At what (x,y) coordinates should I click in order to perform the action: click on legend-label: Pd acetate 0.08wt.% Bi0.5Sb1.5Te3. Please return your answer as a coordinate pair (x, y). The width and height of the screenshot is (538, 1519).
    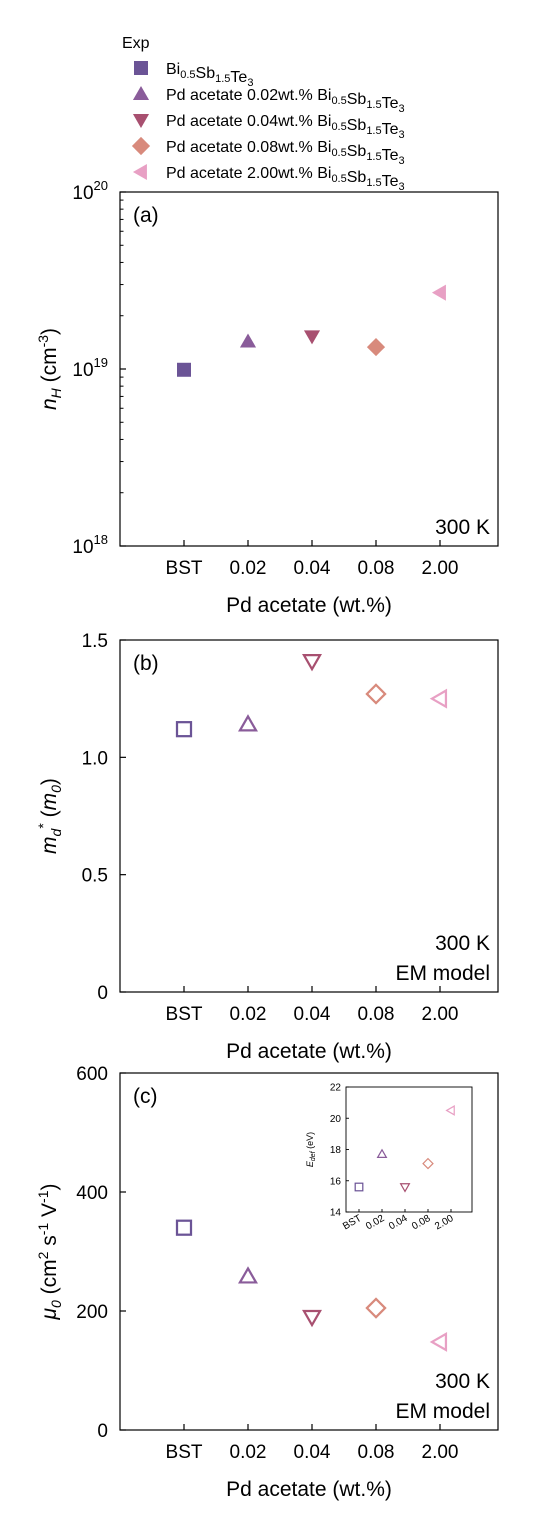
    Looking at the image, I should click on (285, 153).